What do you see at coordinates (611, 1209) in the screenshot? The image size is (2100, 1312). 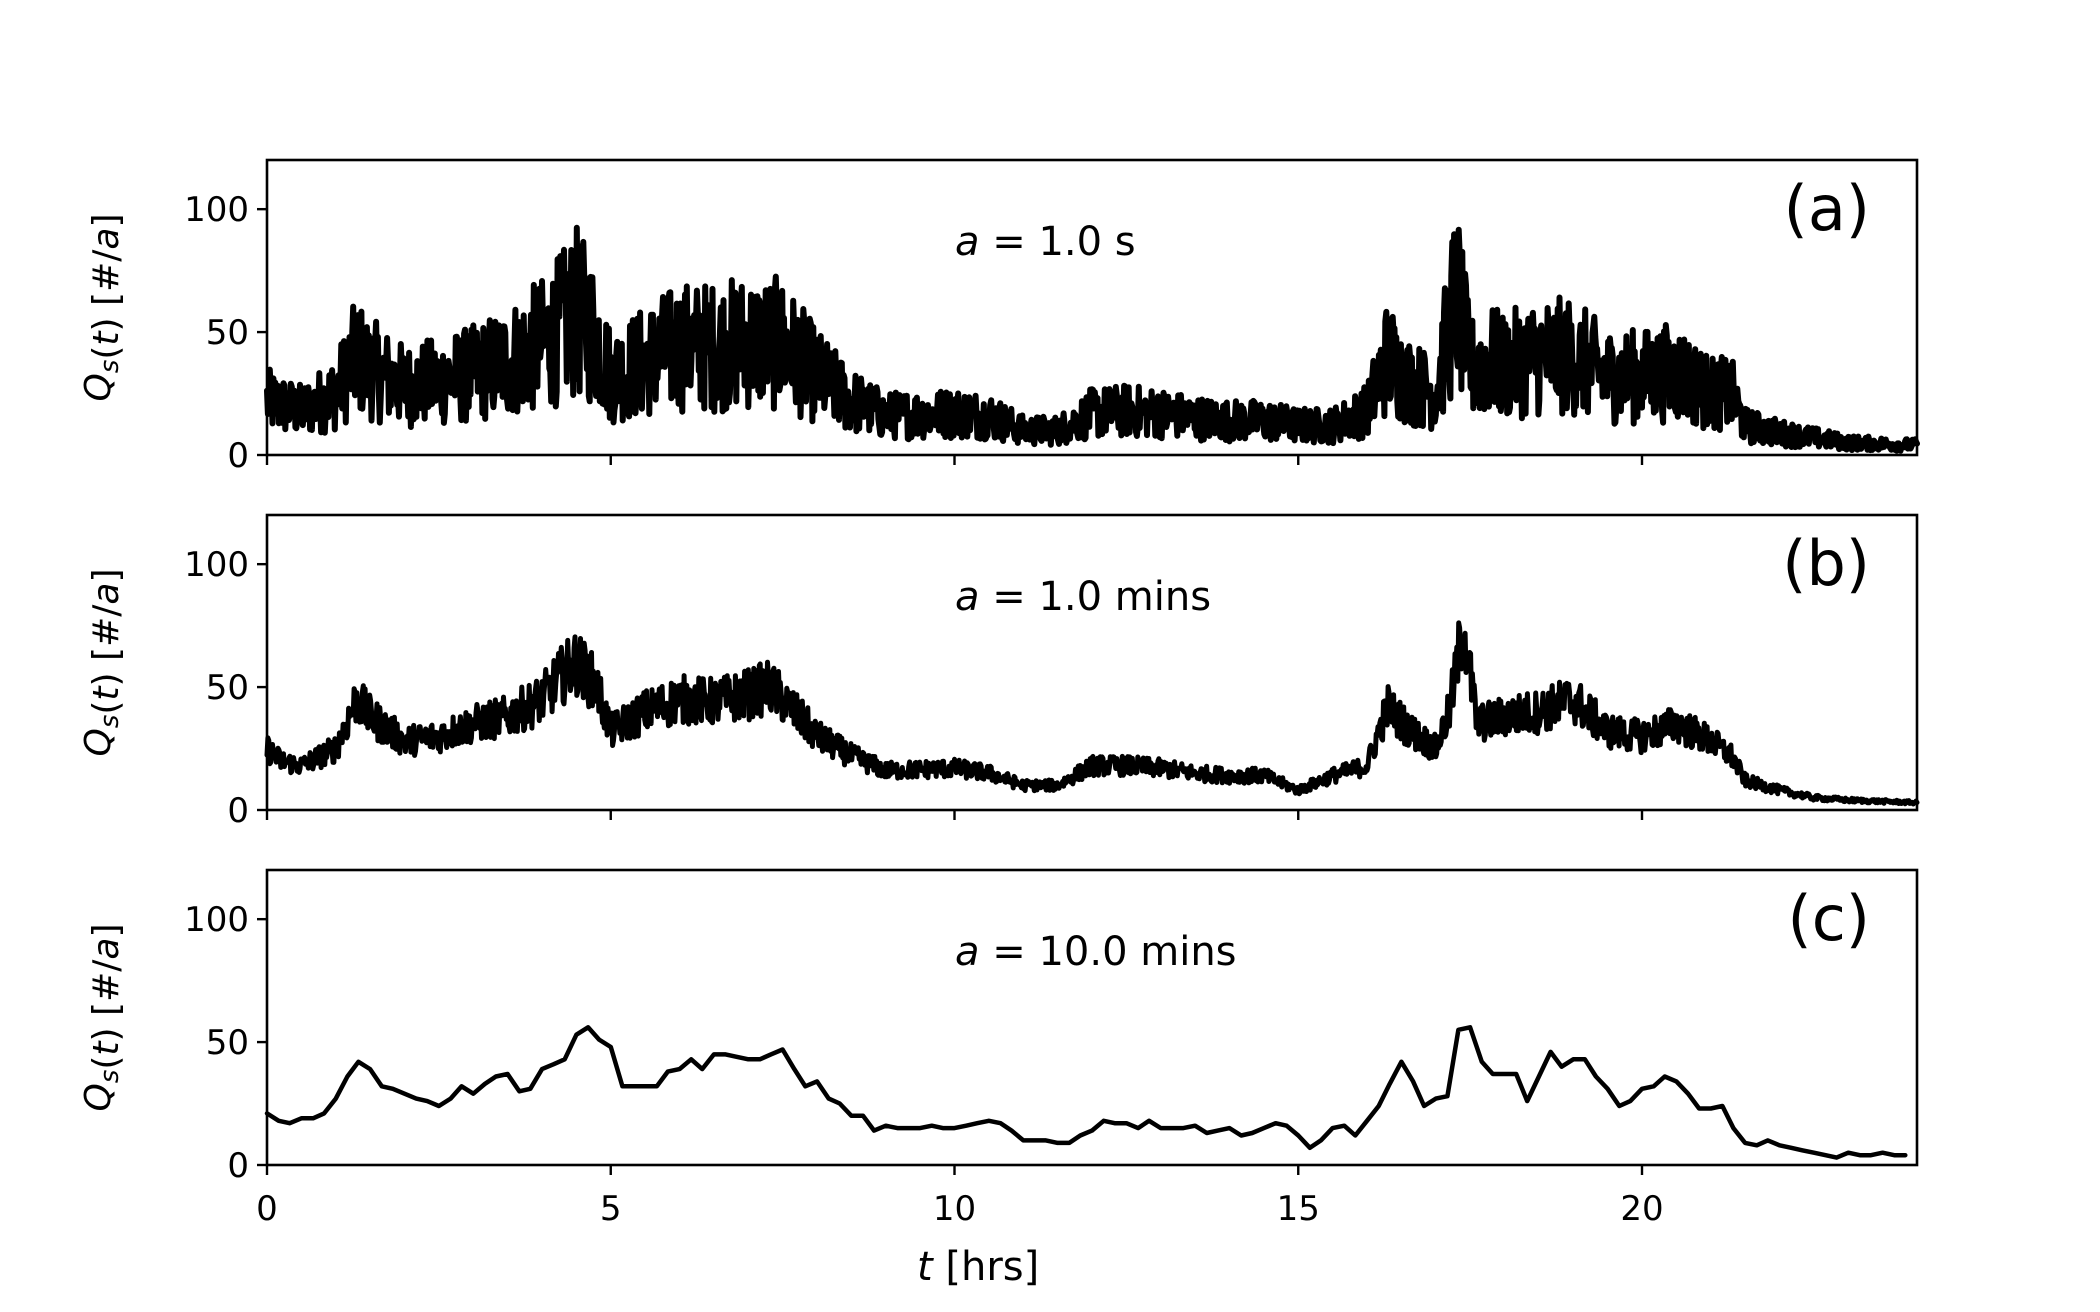 I see `x-tick-label: 5` at bounding box center [611, 1209].